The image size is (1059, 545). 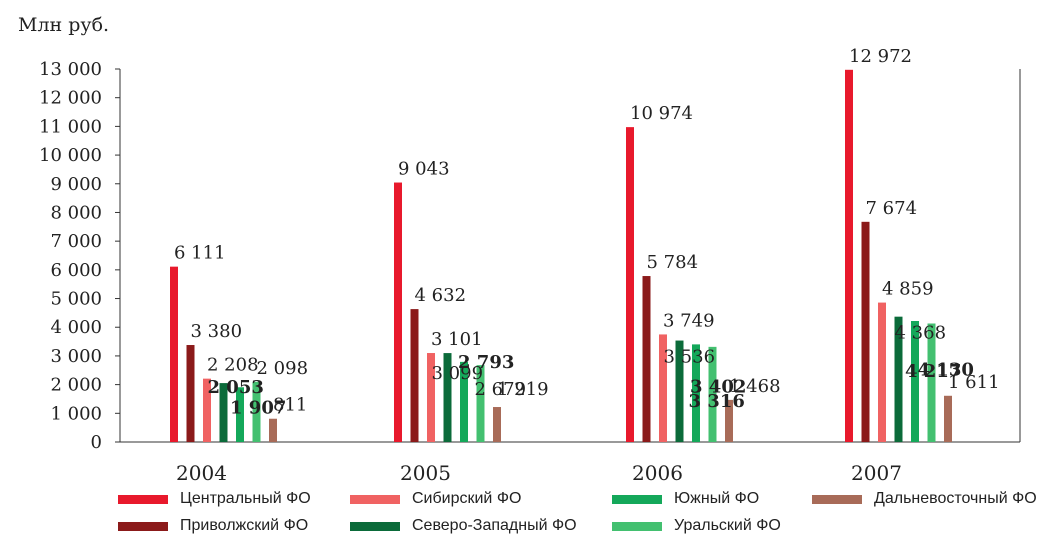 I want to click on data-label: 811, so click(x=290, y=405).